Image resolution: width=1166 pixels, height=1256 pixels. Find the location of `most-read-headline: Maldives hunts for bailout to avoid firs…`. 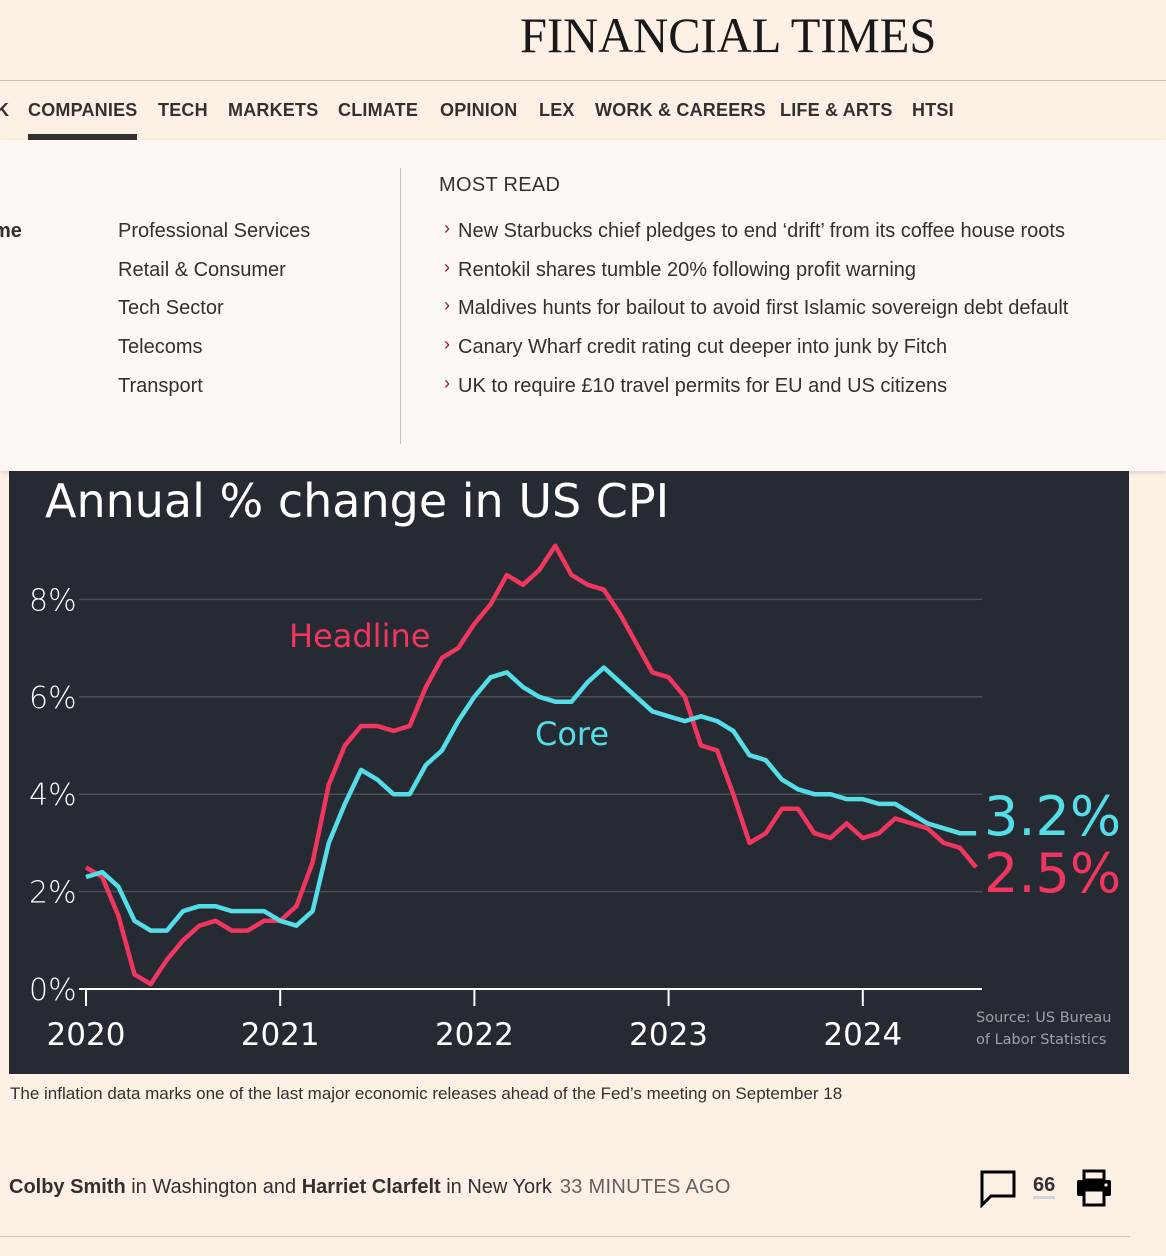

most-read-headline: Maldives hunts for bailout to avoid firs… is located at coordinates (763, 308).